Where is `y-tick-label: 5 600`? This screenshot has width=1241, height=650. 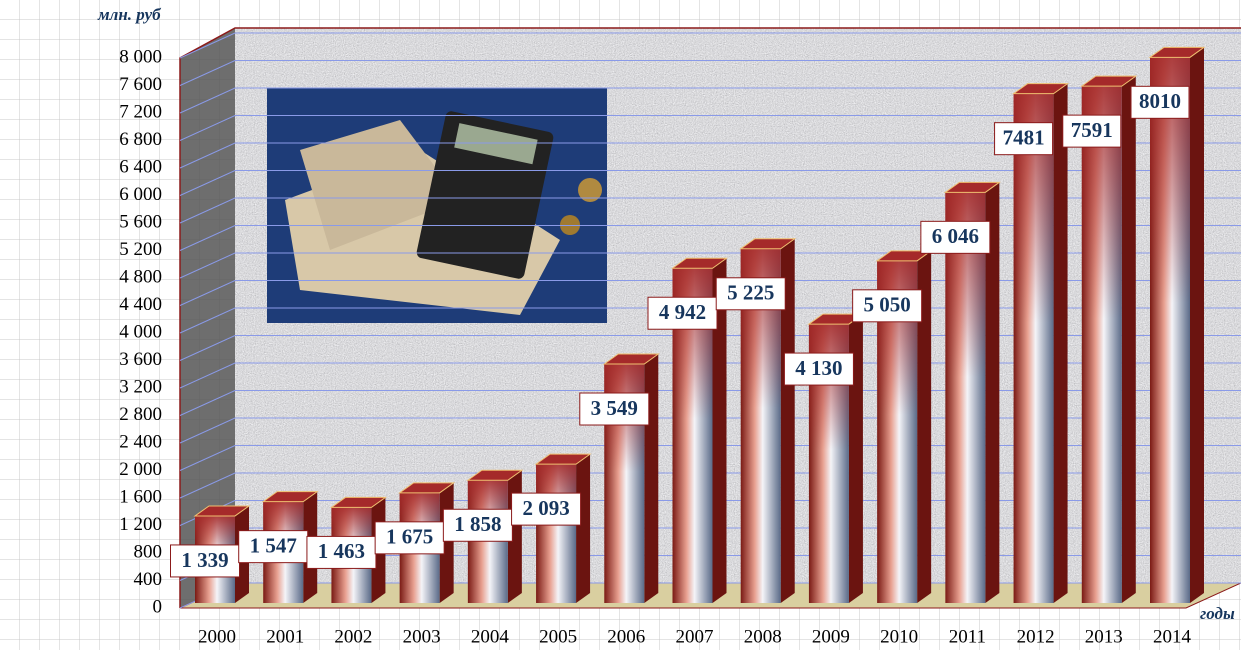
y-tick-label: 5 600 is located at coordinates (140, 221).